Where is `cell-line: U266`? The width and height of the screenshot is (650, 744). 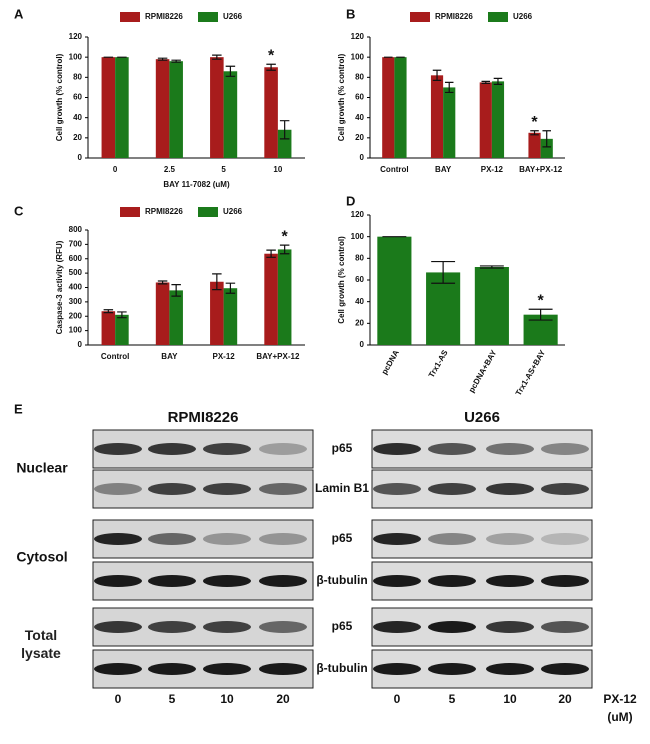
cell-line: U266 is located at coordinates (482, 417).